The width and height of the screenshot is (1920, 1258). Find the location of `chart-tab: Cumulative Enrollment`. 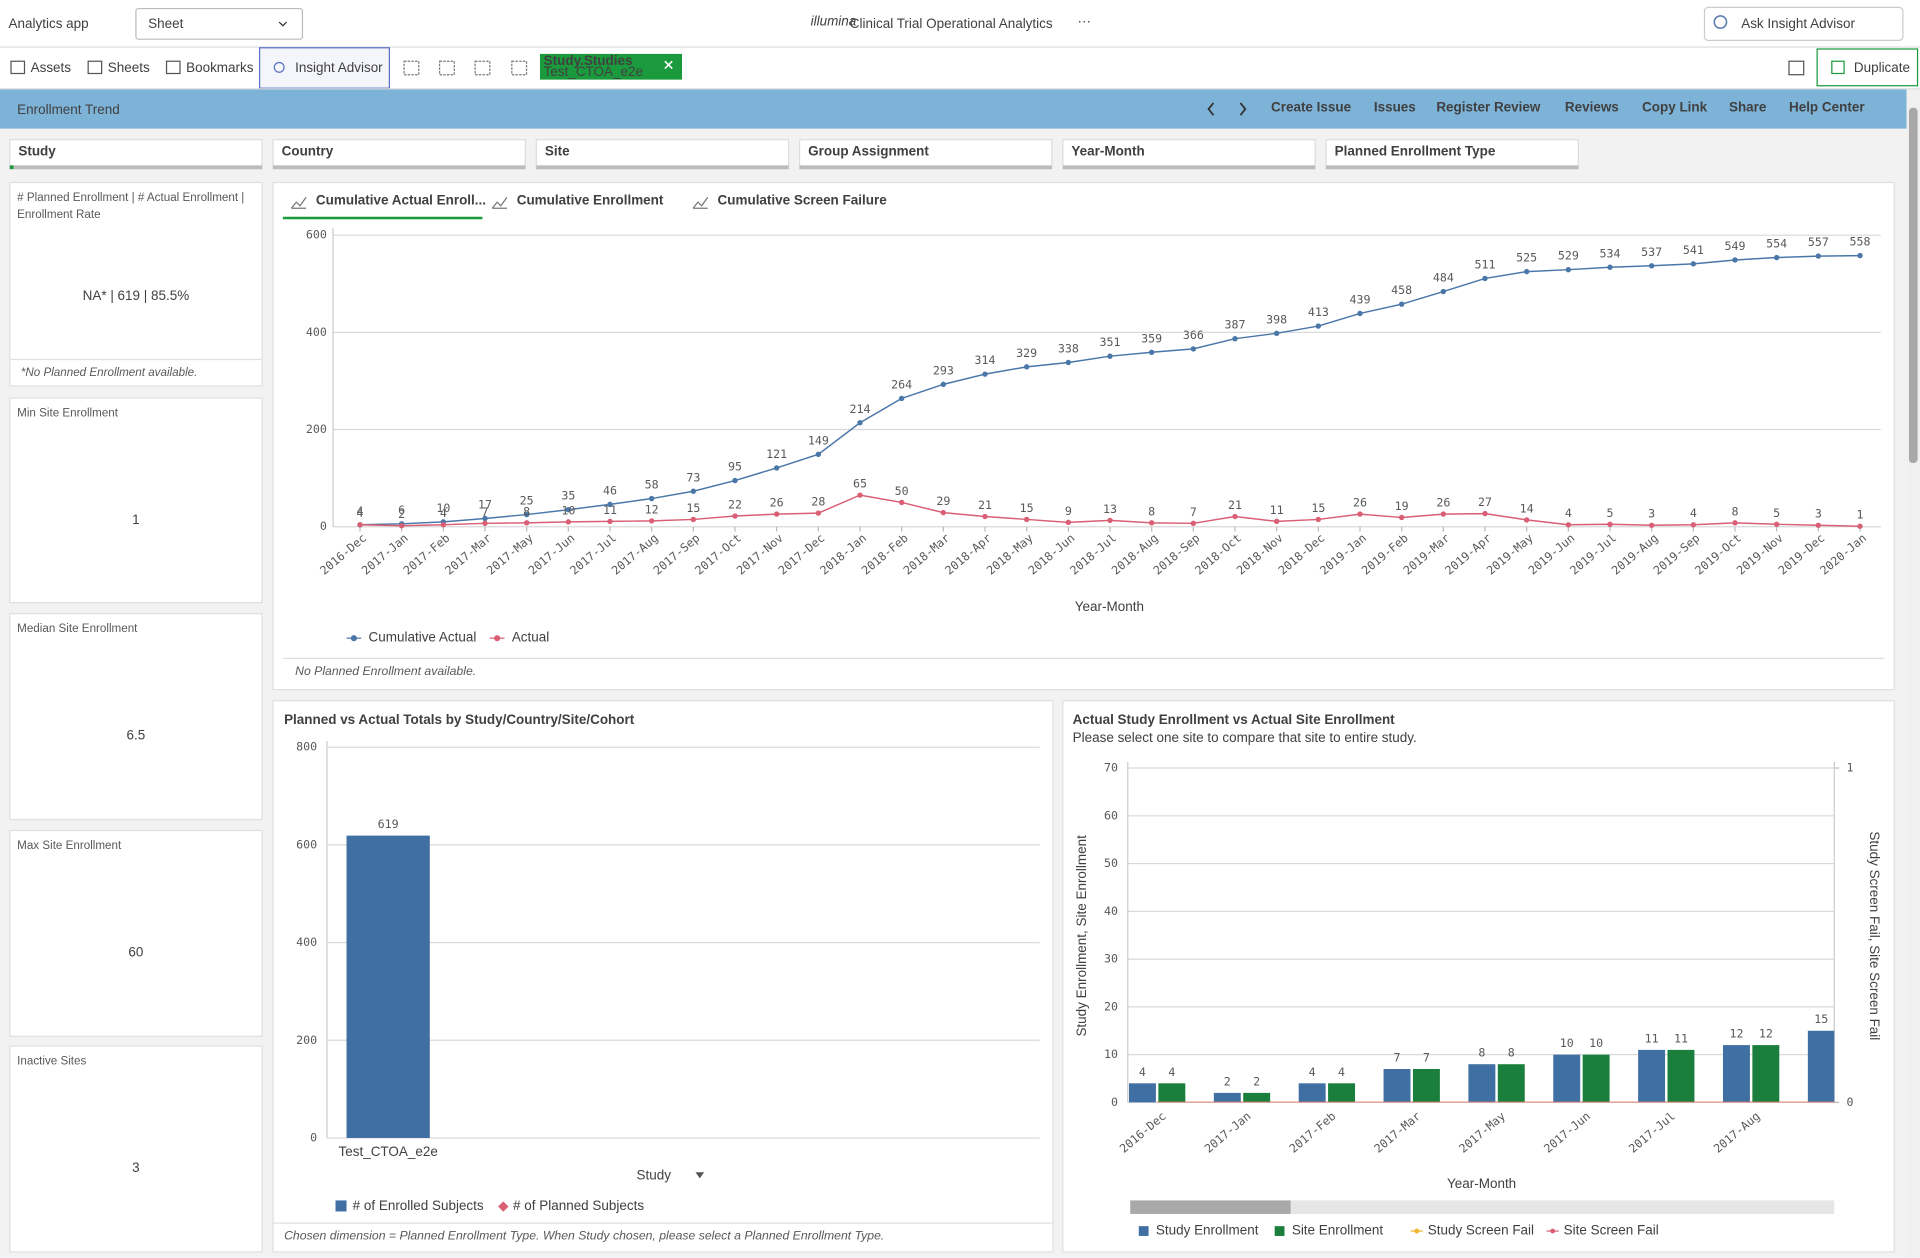

chart-tab: Cumulative Enrollment is located at coordinates (590, 199).